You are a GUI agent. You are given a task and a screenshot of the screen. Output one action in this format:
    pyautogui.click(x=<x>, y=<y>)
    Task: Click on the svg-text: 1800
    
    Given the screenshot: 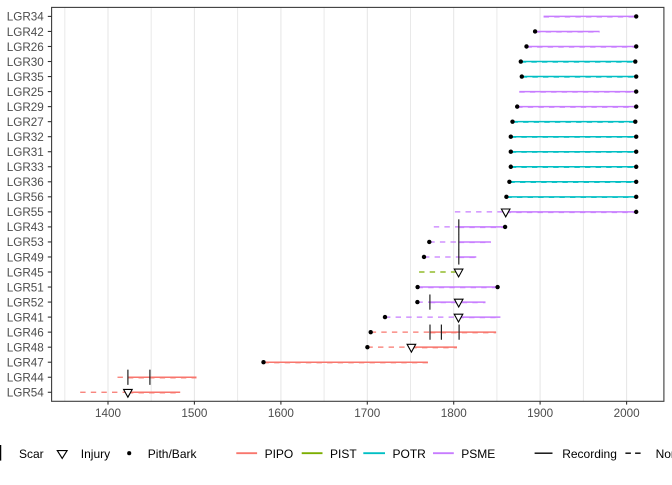 What is the action you would take?
    pyautogui.click(x=454, y=413)
    